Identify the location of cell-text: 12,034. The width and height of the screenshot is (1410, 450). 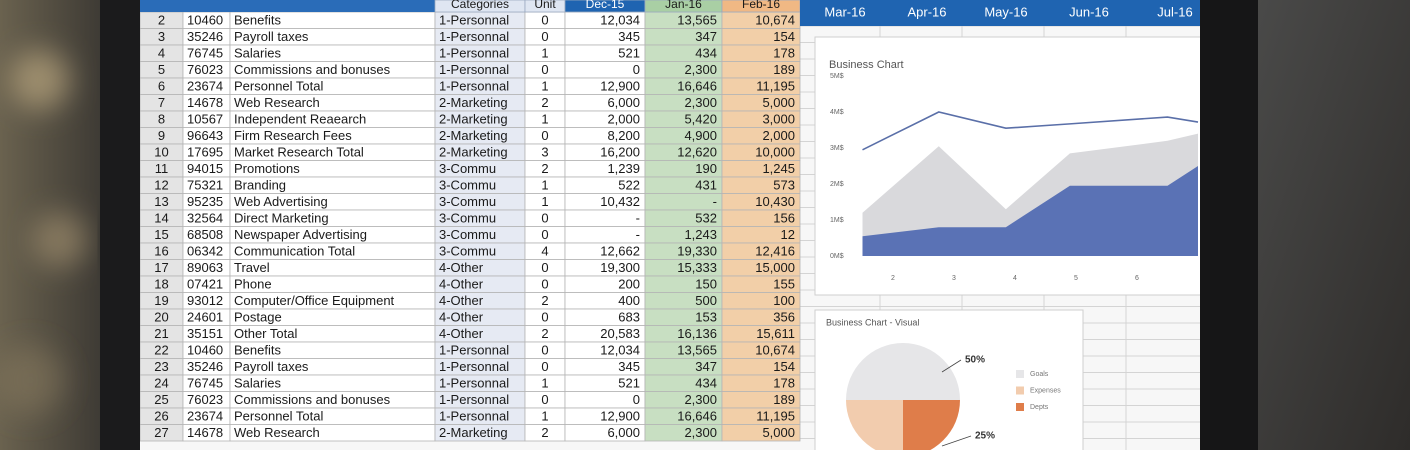
(620, 350).